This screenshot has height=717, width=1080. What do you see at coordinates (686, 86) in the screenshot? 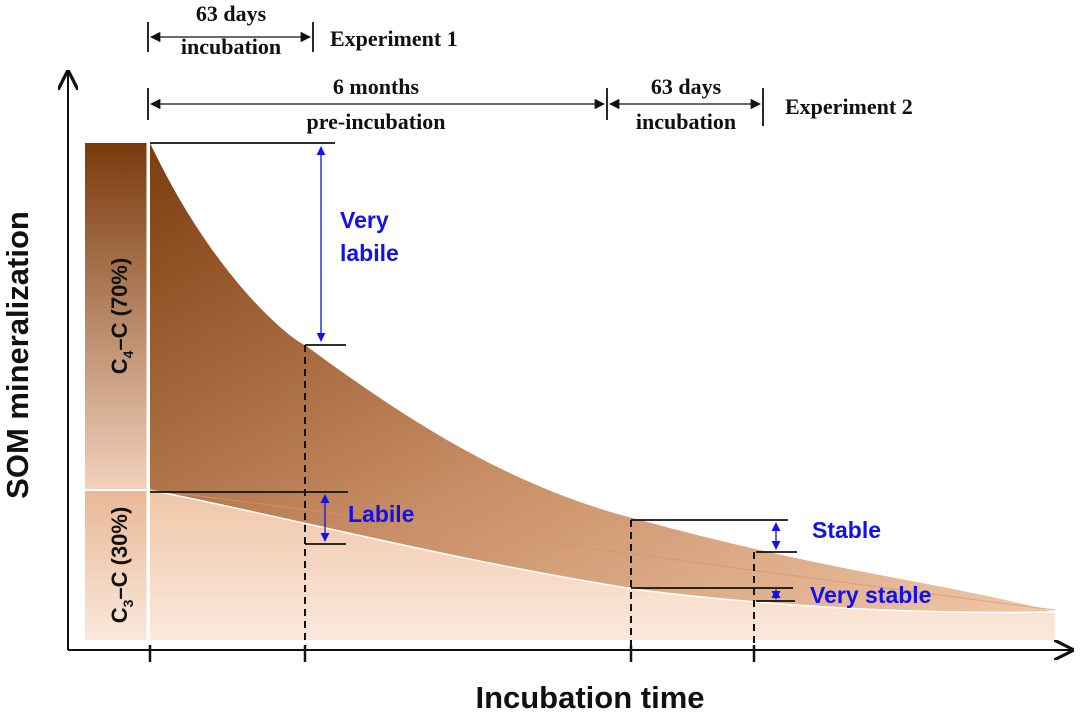
I see `exp2-duration-line1: 63 days` at bounding box center [686, 86].